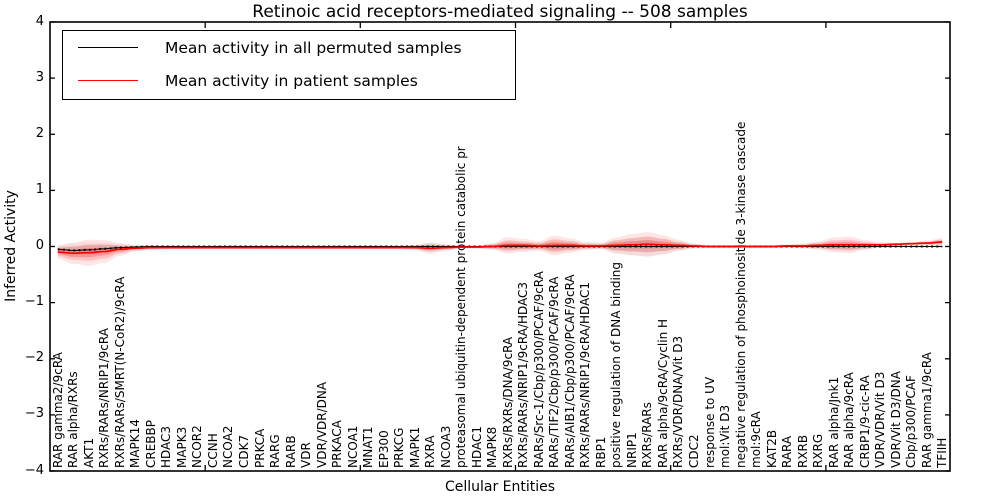  Describe the element at coordinates (709, 422) in the screenshot. I see `x-tick-label: response to UV` at that location.